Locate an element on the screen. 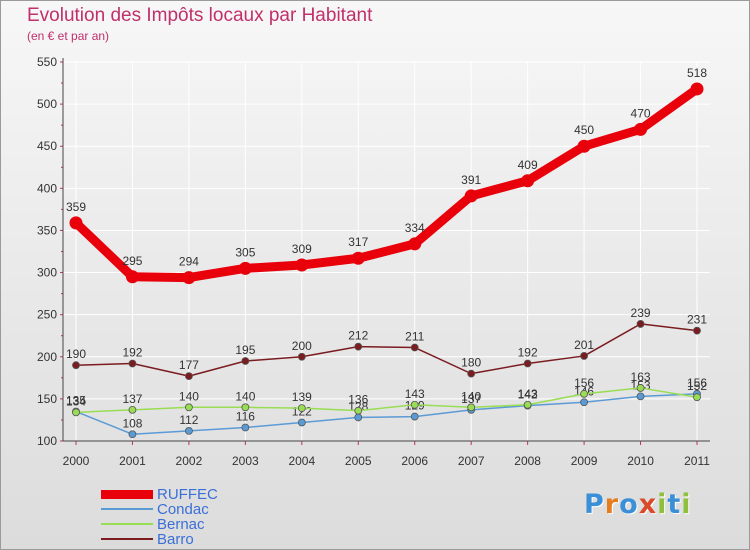 Image resolution: width=750 pixels, height=550 pixels. ytick-label-250: 250 is located at coordinates (47, 315).